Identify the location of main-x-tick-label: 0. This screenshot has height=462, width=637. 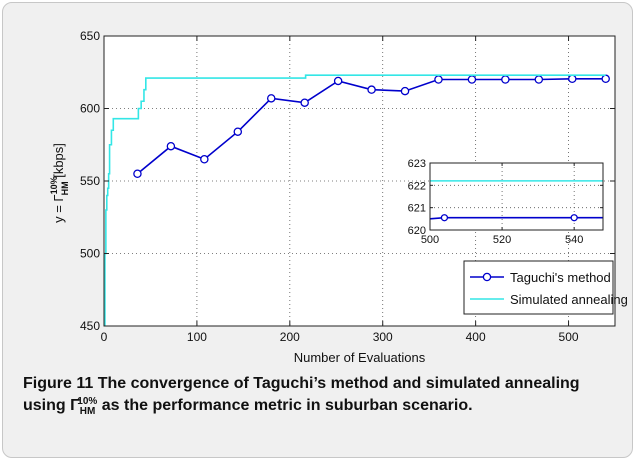
(104, 337).